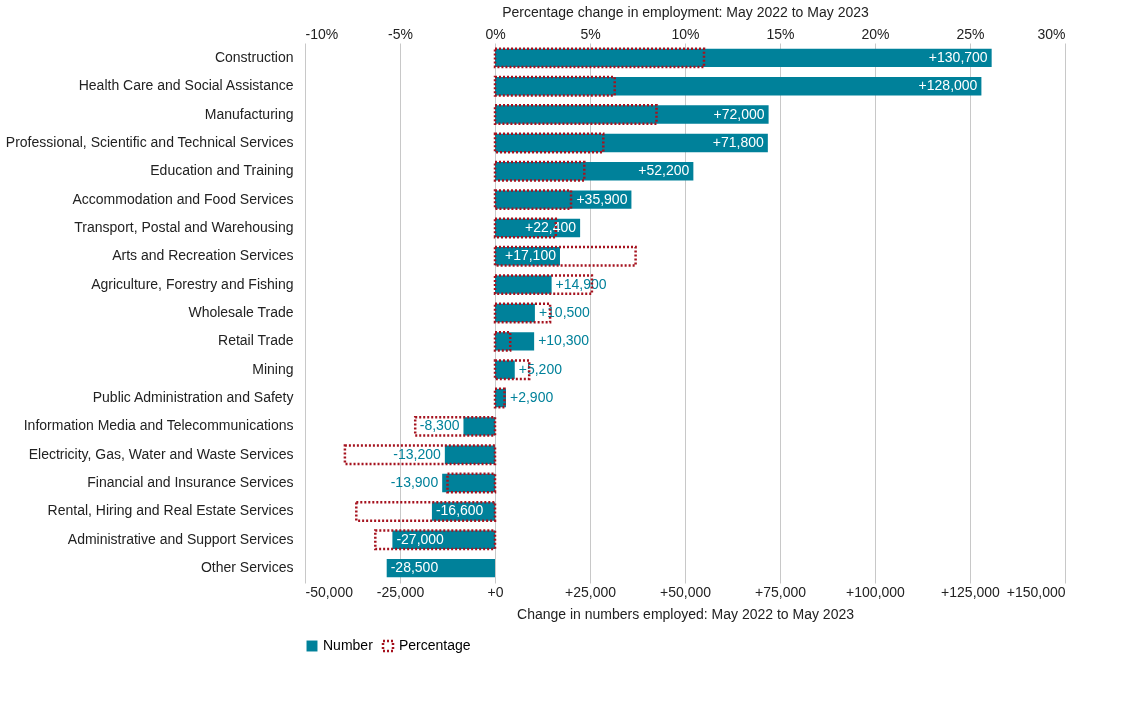 The image size is (1147, 704). Describe the element at coordinates (184, 226) in the screenshot. I see `y-tick-label: Transport, Postal and Warehousing` at that location.